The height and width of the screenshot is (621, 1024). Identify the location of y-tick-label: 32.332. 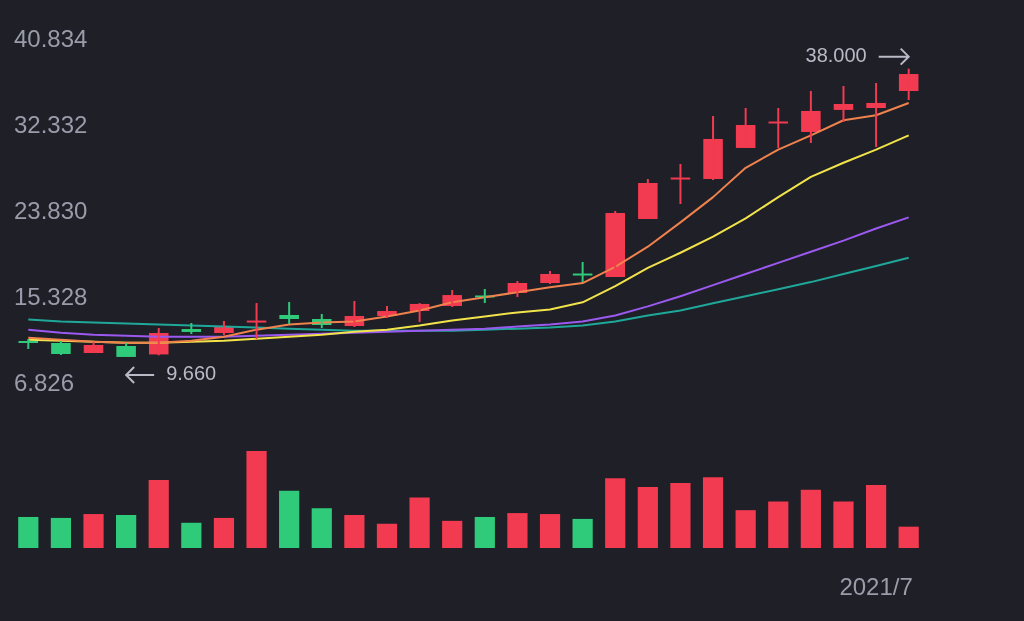
(51, 124).